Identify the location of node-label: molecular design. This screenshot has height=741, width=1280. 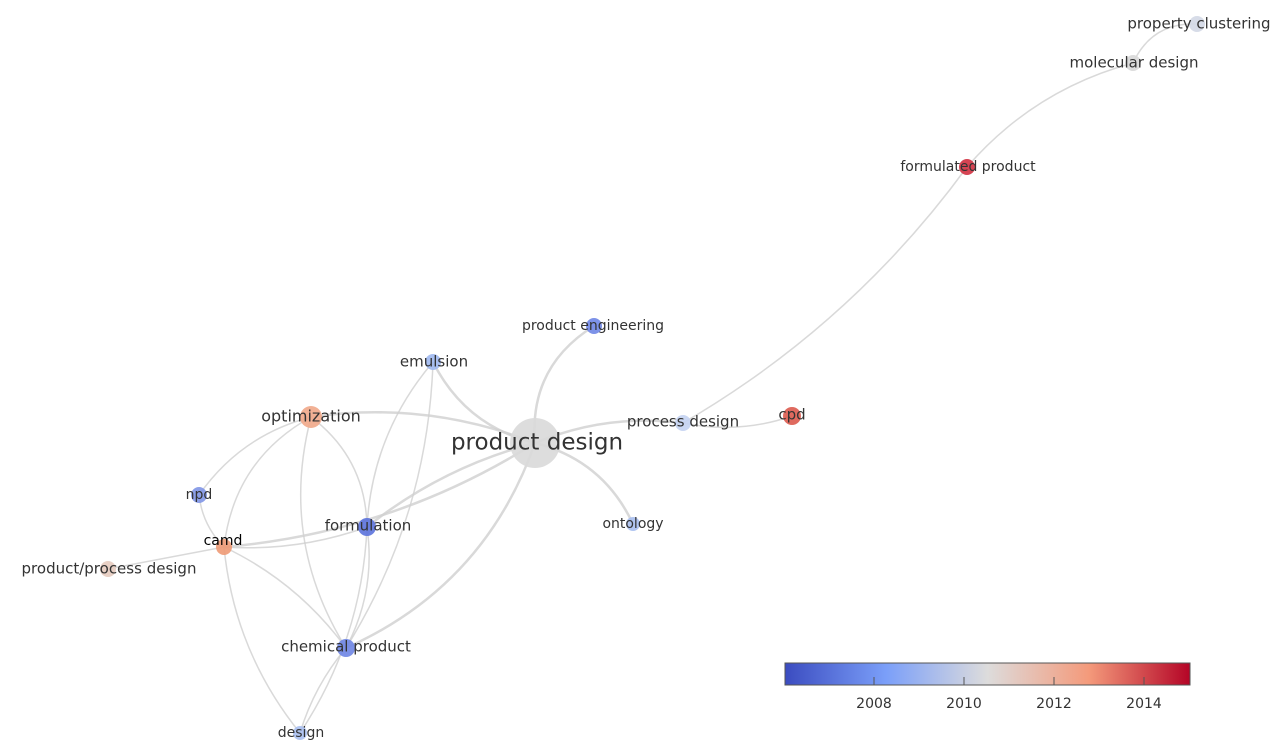
(1134, 63).